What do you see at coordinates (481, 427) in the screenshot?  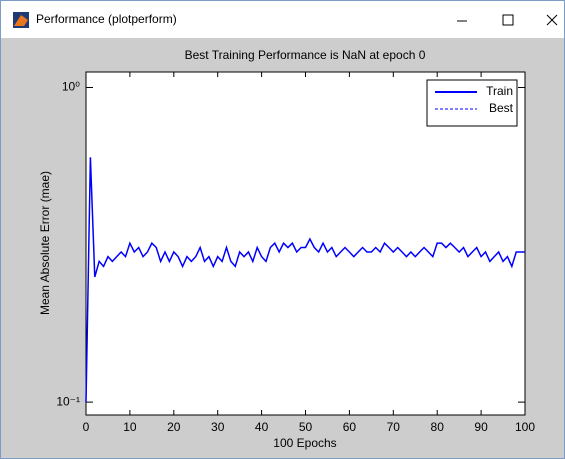 I see `x-tick-label: 90` at bounding box center [481, 427].